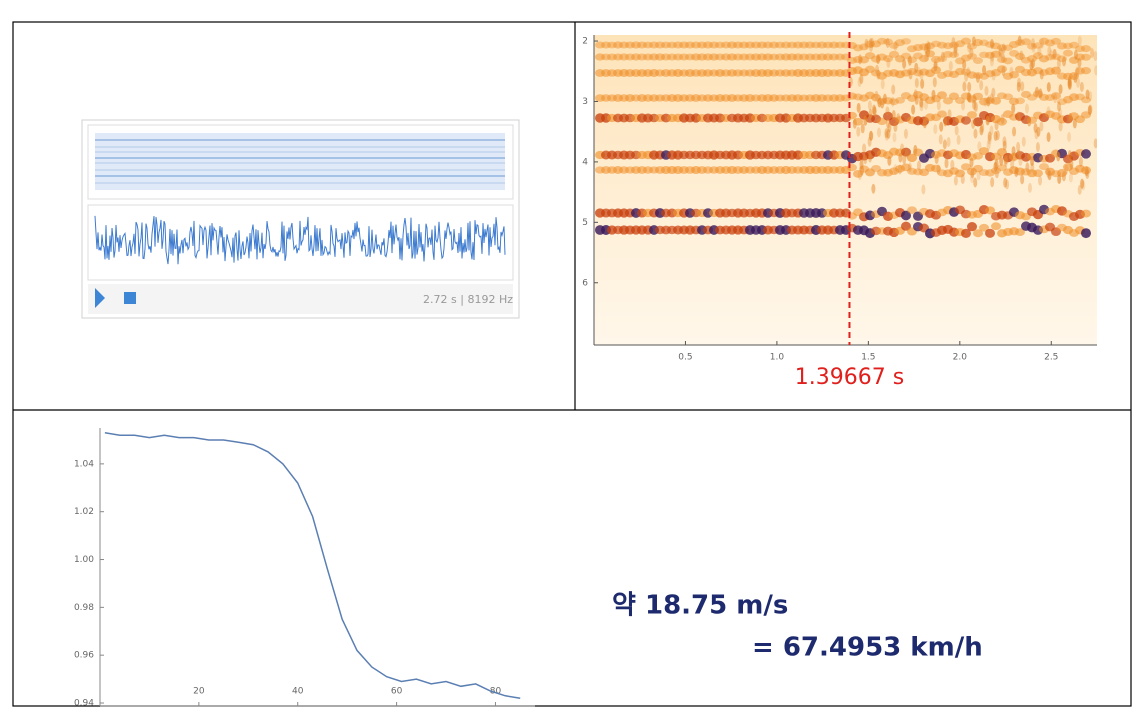 The image size is (1143, 719). What do you see at coordinates (100, 298) in the screenshot?
I see `play-button` at bounding box center [100, 298].